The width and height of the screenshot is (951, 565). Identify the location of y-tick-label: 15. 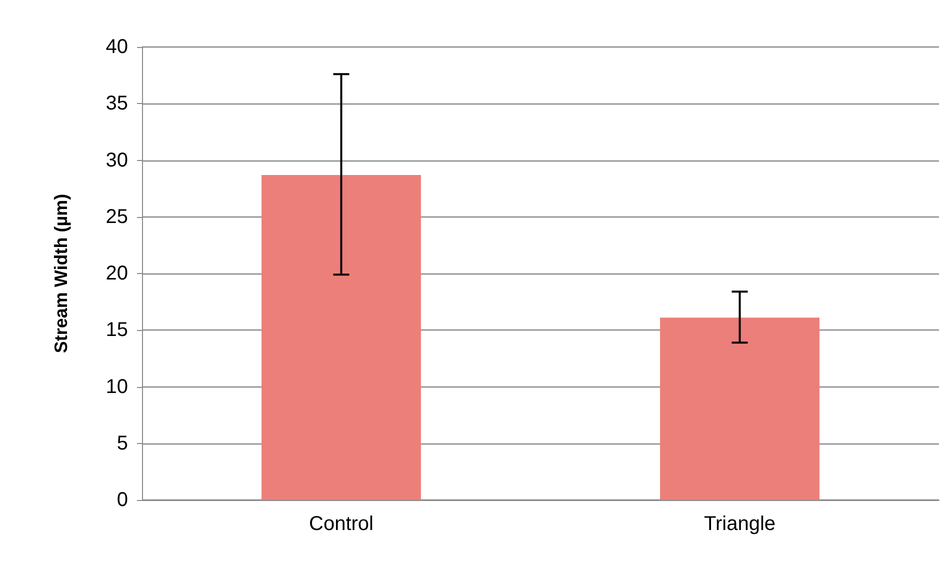
(117, 330).